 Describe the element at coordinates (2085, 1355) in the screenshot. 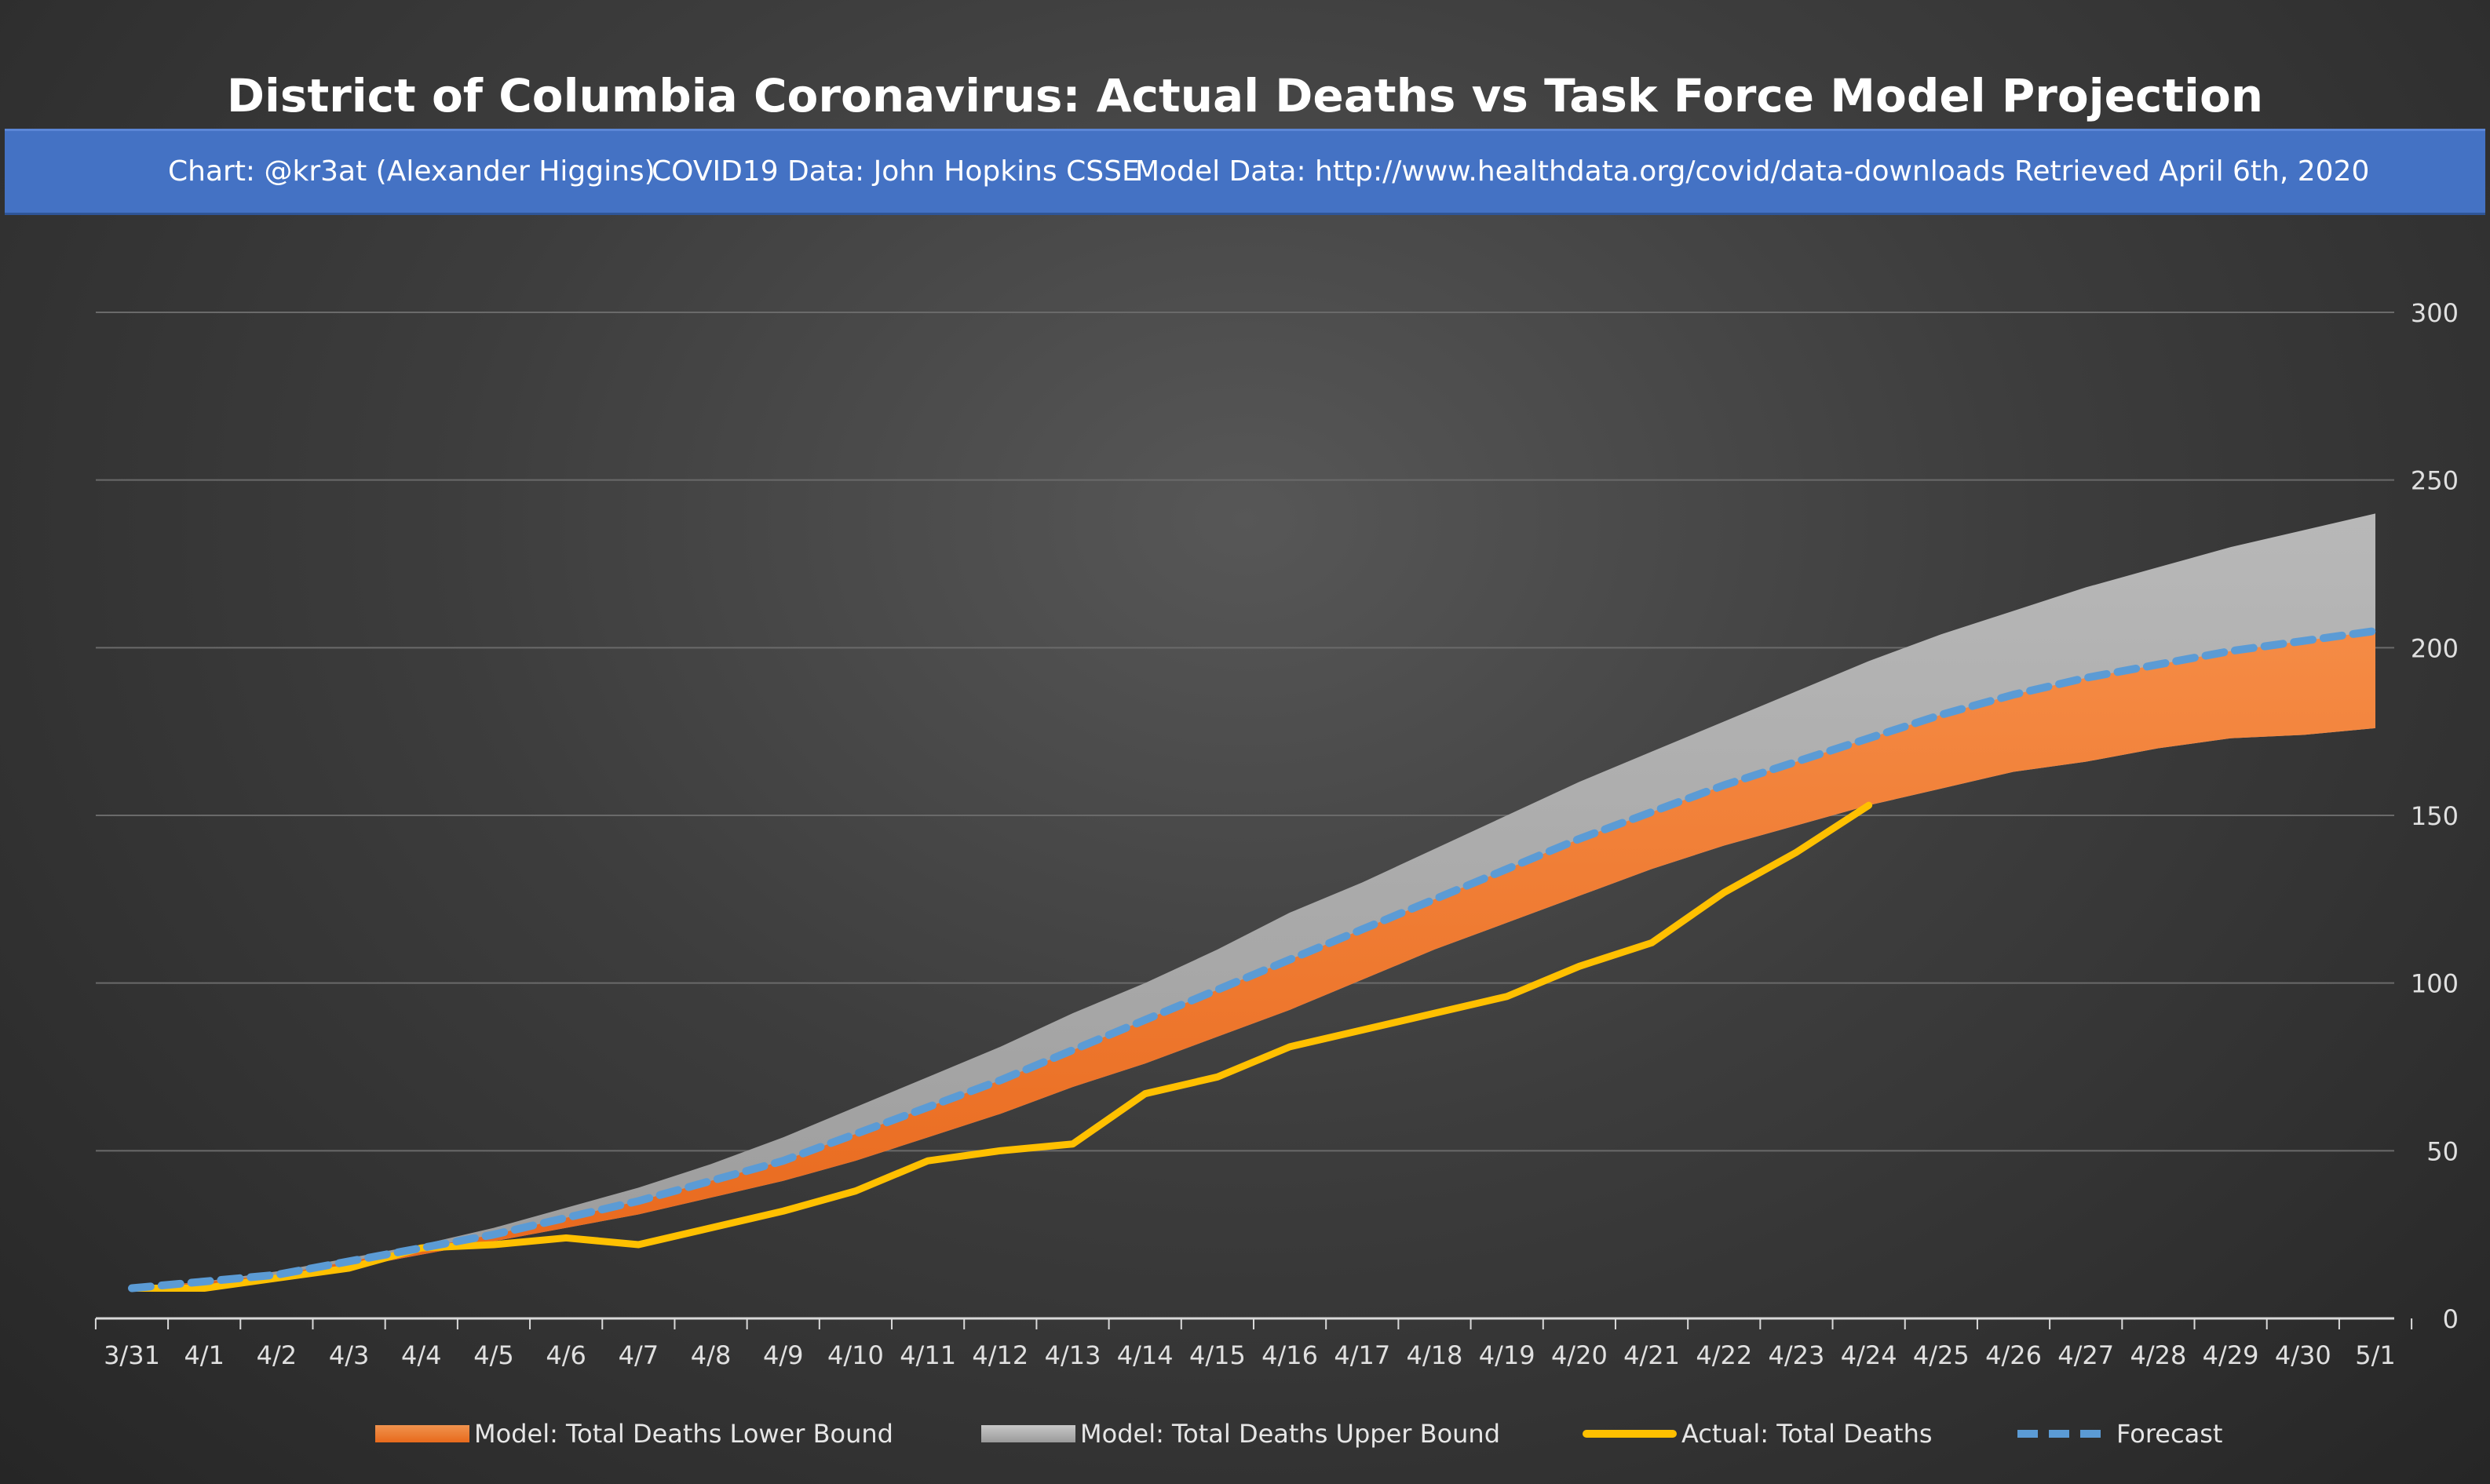

I see `x-tick-label-4-27: 4/27` at that location.